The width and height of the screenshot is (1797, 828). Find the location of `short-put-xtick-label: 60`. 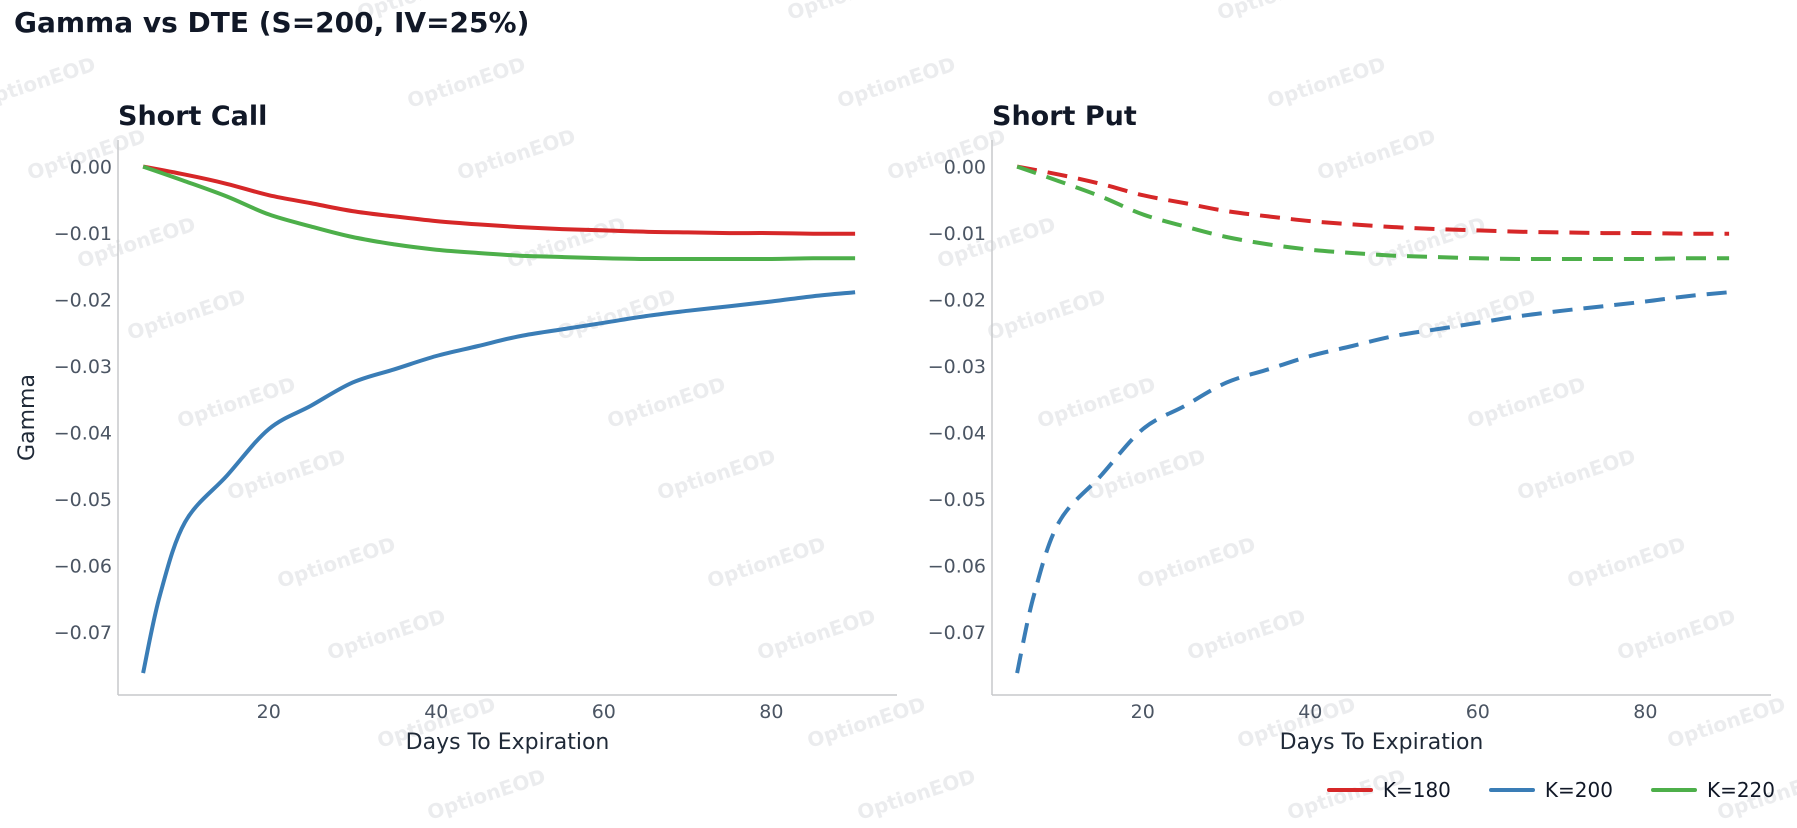

short-put-xtick-label: 60 is located at coordinates (1478, 712).